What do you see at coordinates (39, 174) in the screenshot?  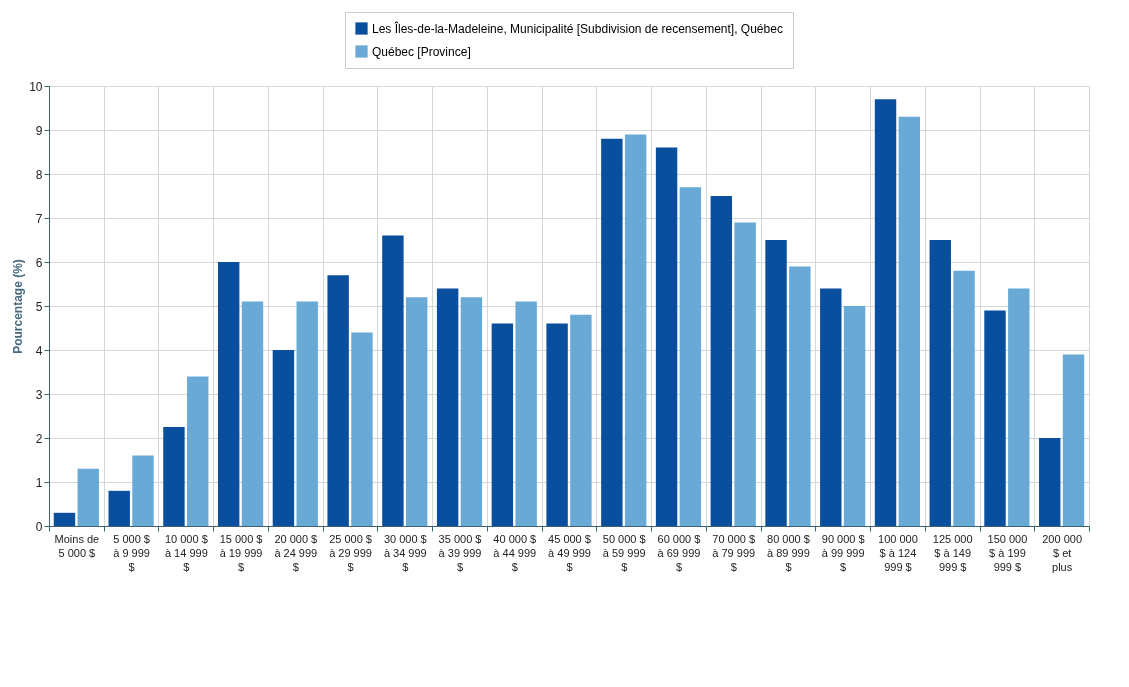 I see `y-tick-label: 8` at bounding box center [39, 174].